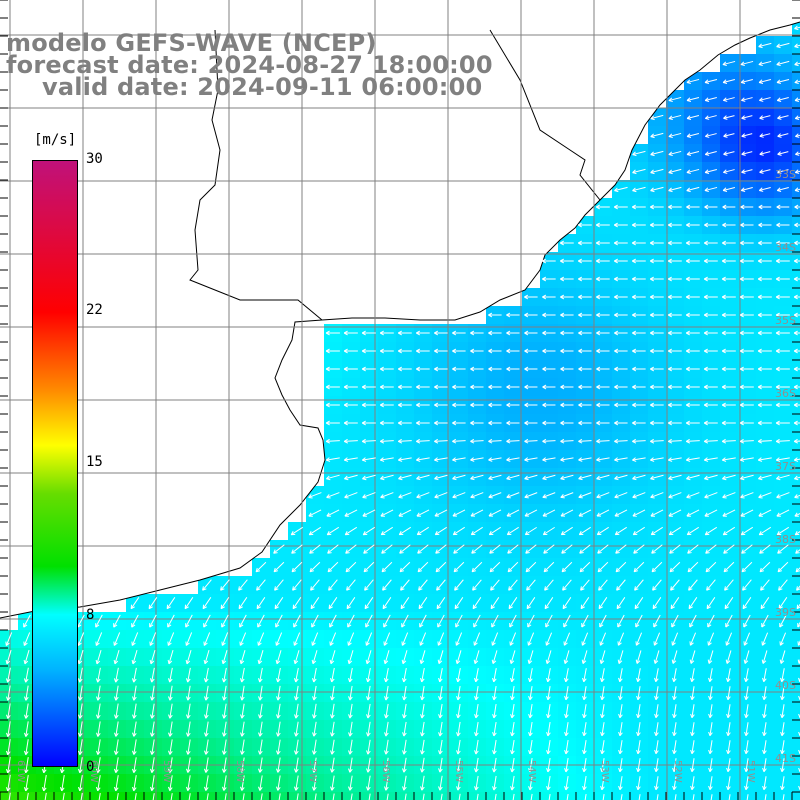  What do you see at coordinates (191, 43) in the screenshot?
I see `map-title-model: modelo GEFS-WAVE (NCEP)` at bounding box center [191, 43].